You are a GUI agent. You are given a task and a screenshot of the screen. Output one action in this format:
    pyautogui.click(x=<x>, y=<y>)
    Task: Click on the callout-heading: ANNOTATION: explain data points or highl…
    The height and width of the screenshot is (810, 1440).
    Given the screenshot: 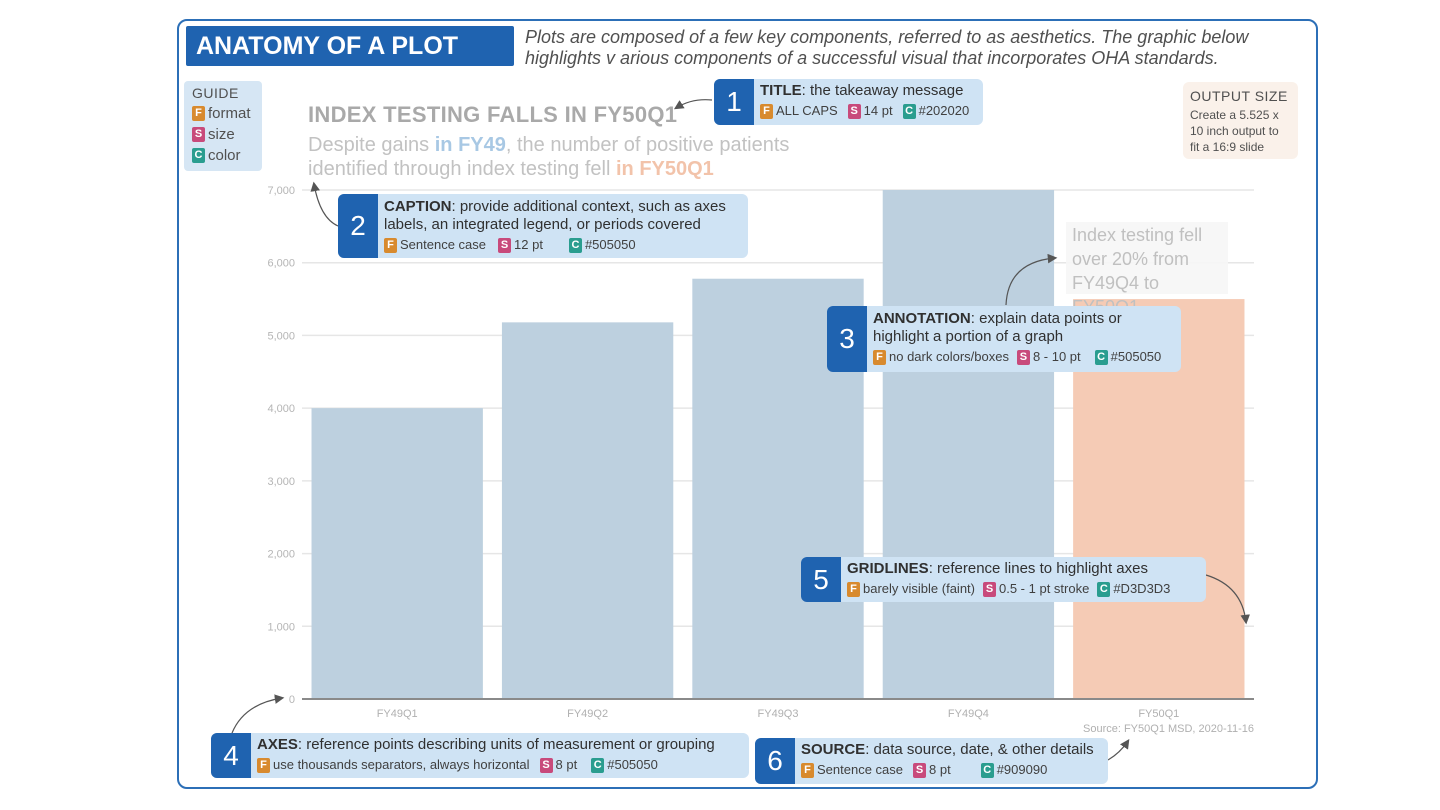 What is the action you would take?
    pyautogui.click(x=1024, y=328)
    